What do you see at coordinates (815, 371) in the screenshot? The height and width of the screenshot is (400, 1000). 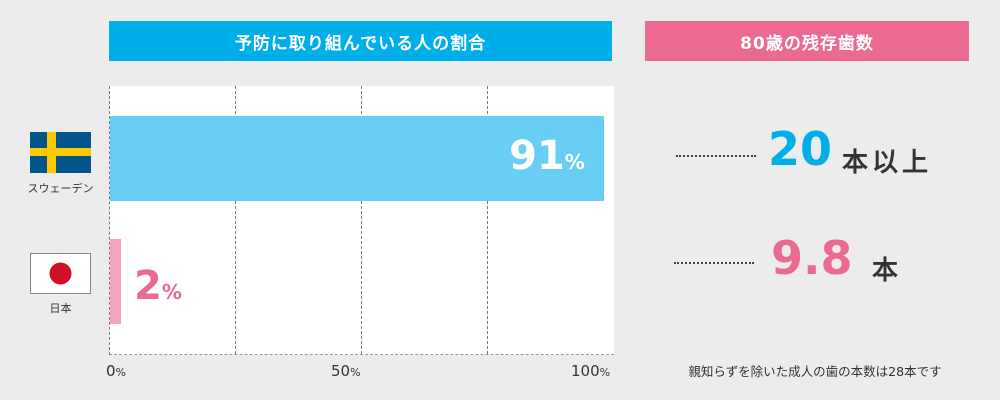 I see `footnote: 親知らずを除いた成人の歯の本数は28本です` at bounding box center [815, 371].